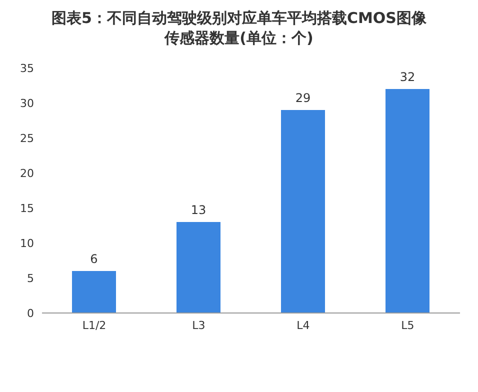  Describe the element at coordinates (408, 77) in the screenshot. I see `data-label: 32` at that location.